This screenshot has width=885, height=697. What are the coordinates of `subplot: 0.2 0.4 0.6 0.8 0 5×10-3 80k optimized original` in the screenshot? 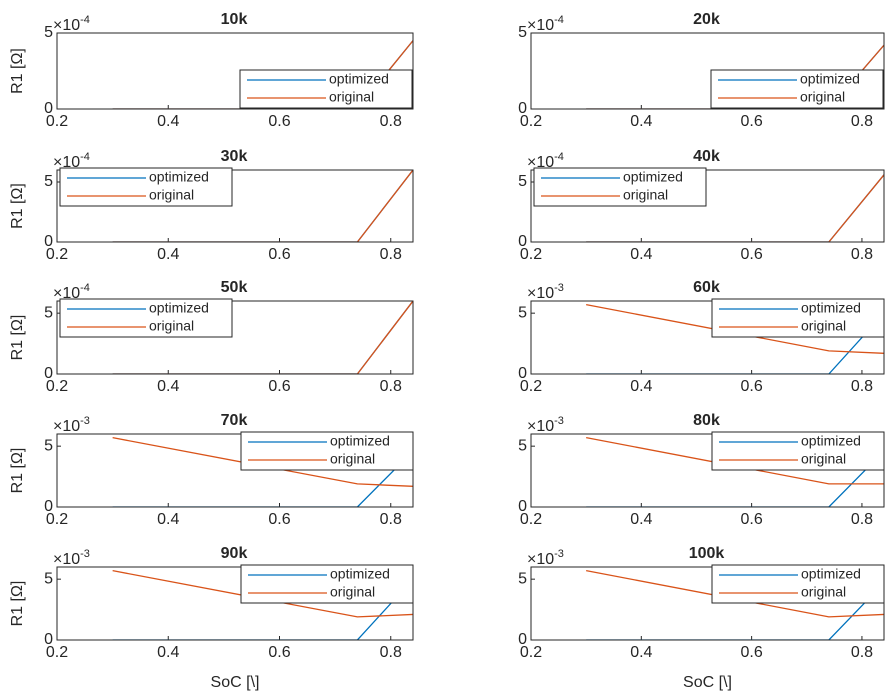 It's located at (701, 470).